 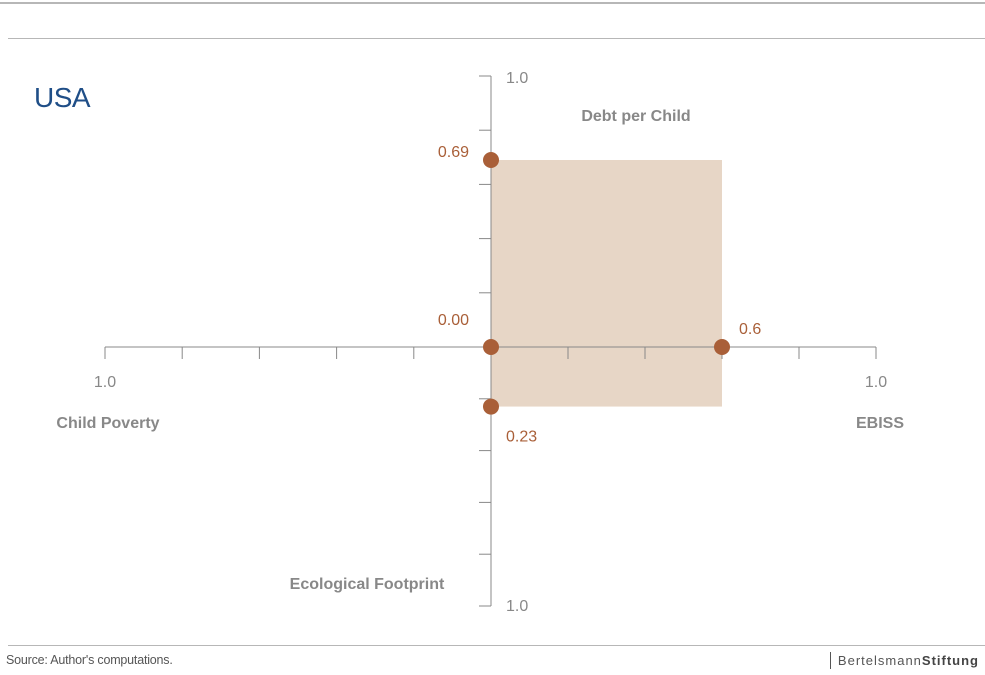 I want to click on max-label-left: 1.0, so click(x=105, y=382).